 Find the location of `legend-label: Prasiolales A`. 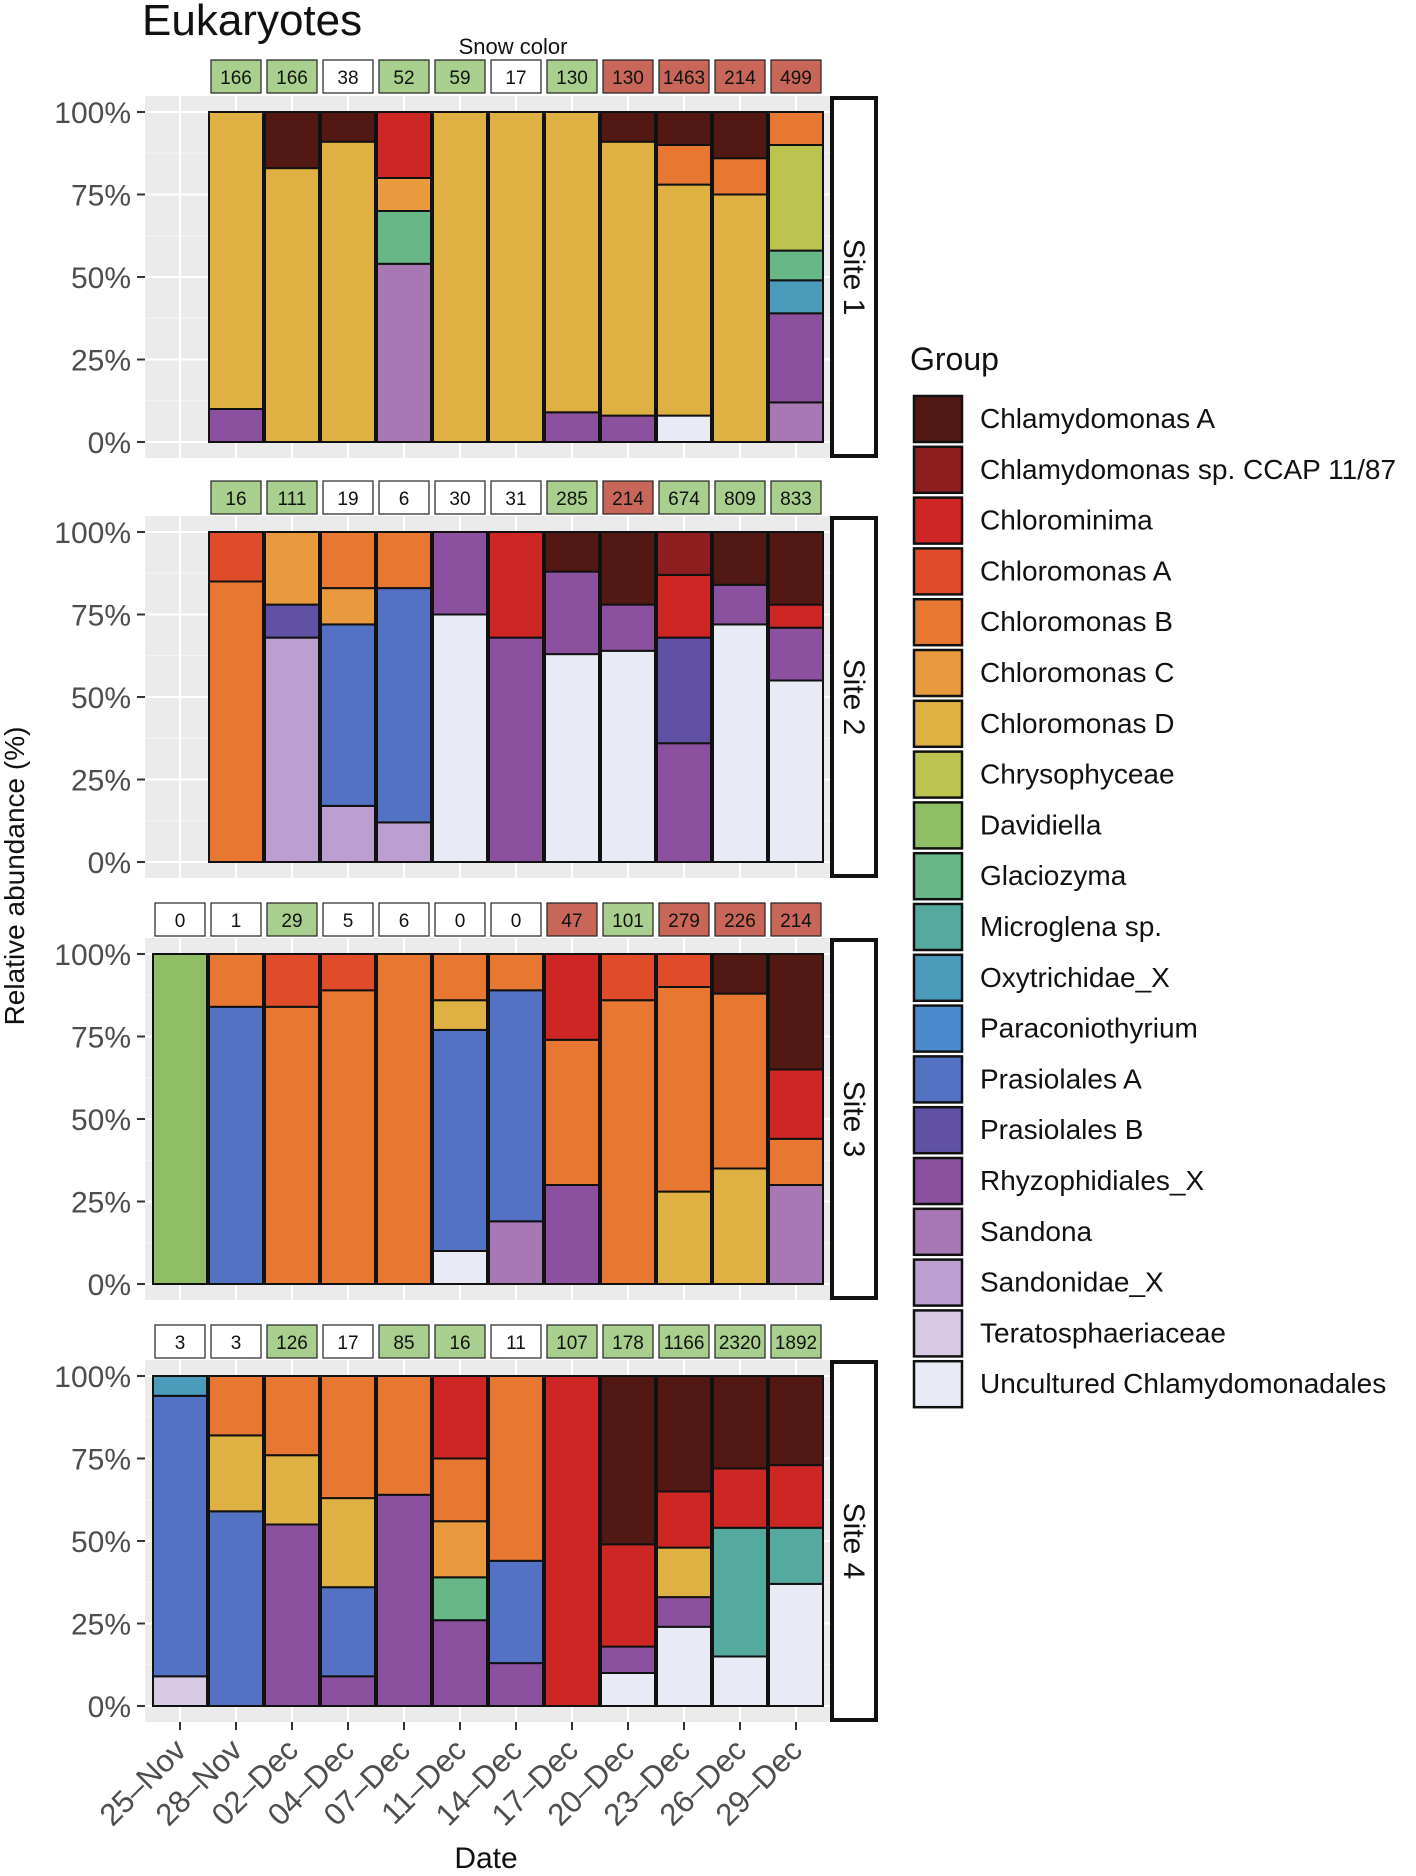

legend-label: Prasiolales A is located at coordinates (1061, 1078).